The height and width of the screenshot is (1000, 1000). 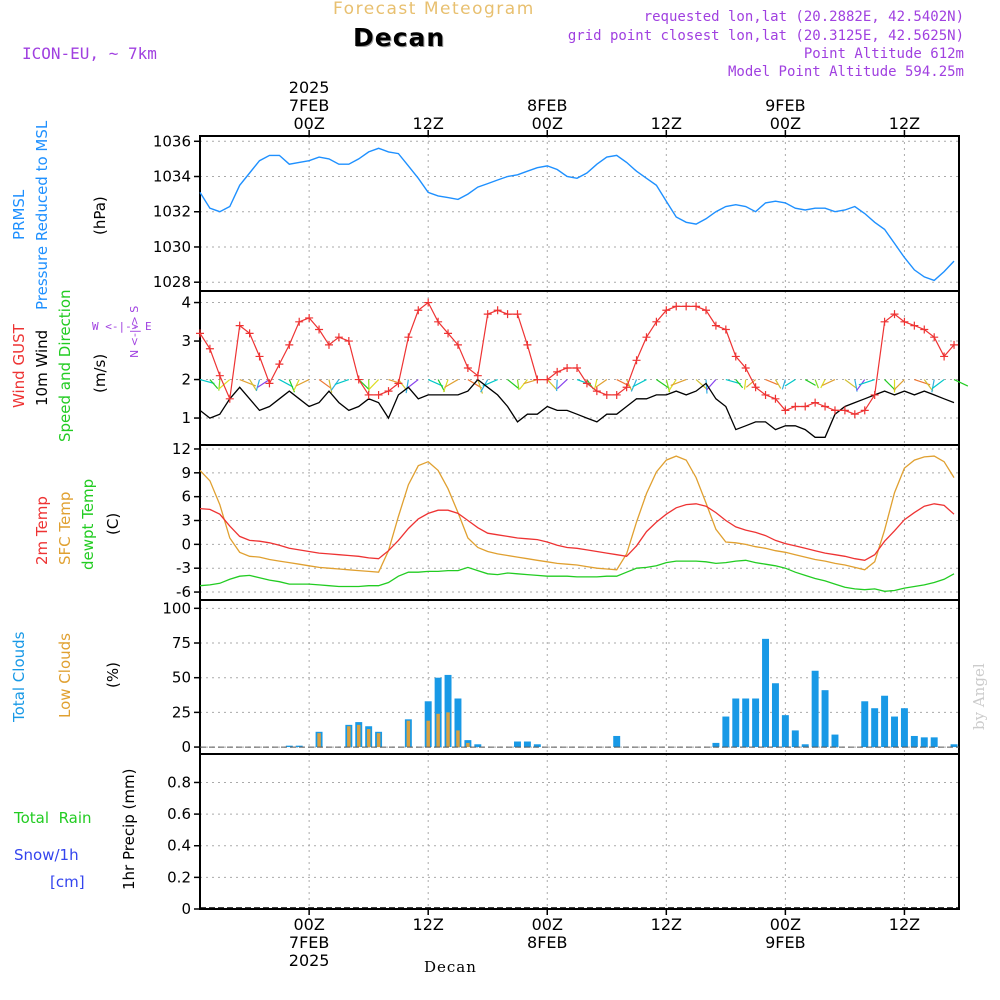 What do you see at coordinates (186, 473) in the screenshot?
I see `temperature-ytick-label: 9` at bounding box center [186, 473].